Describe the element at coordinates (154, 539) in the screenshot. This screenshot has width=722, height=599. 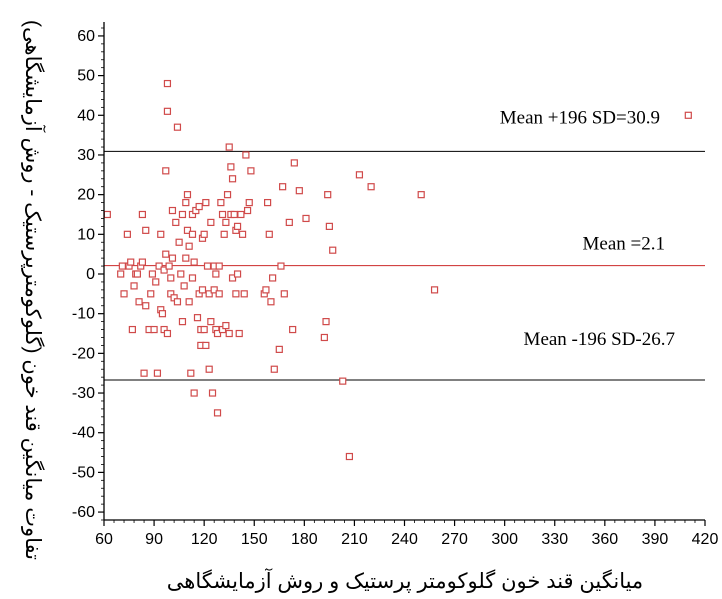
I see `x-tick-label: 90` at that location.